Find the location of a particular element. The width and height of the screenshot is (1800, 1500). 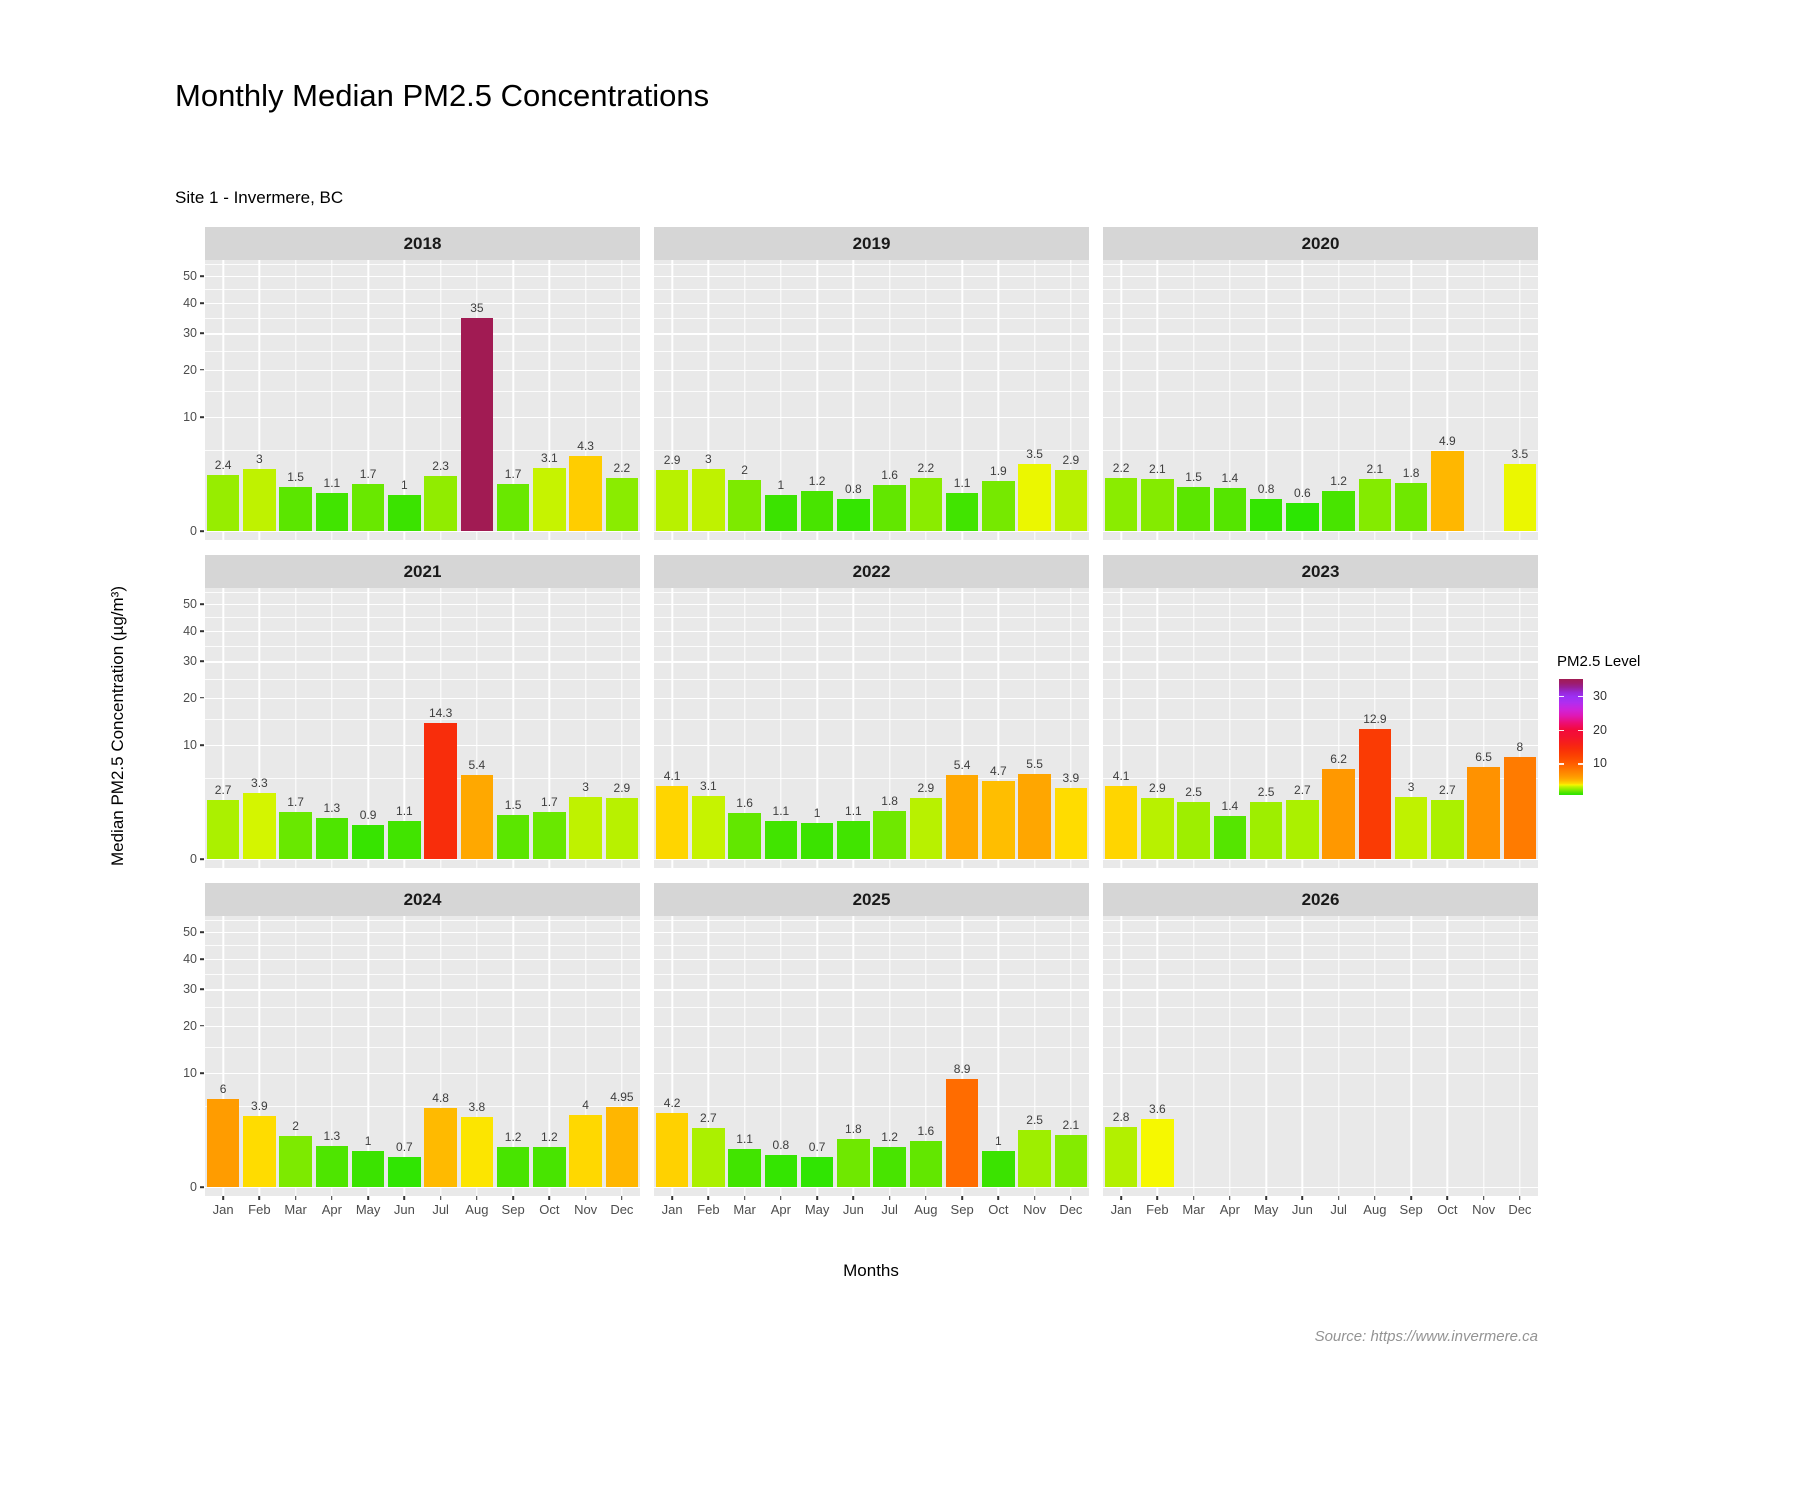

bar-value-label: 3 is located at coordinates (708, 458).